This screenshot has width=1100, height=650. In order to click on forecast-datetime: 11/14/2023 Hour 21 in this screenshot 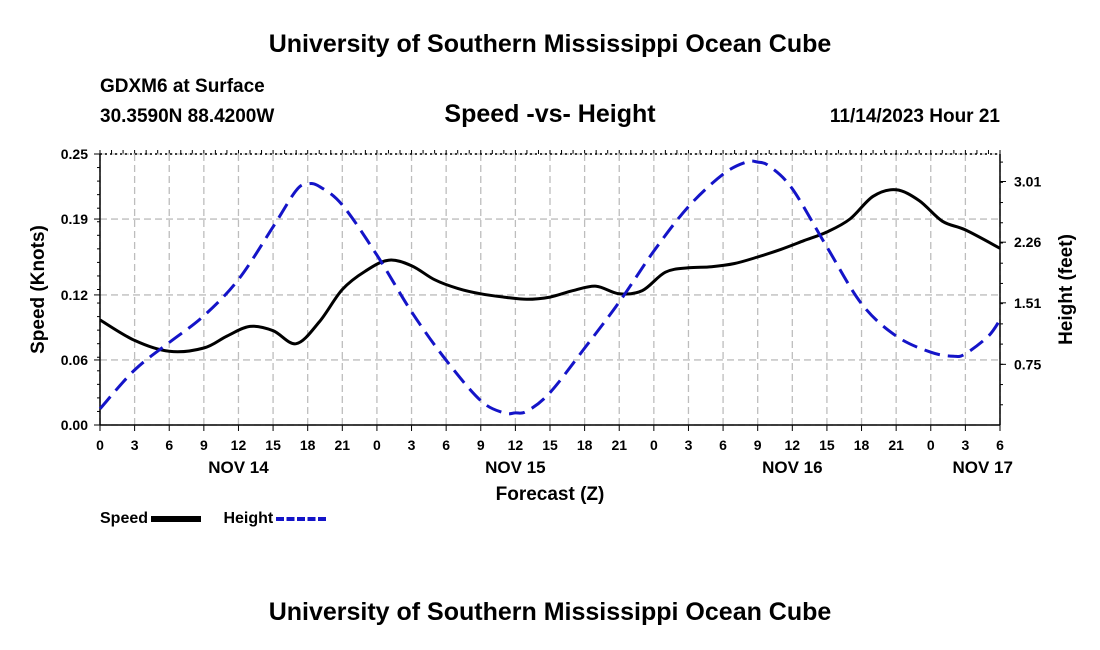, I will do `click(914, 116)`.